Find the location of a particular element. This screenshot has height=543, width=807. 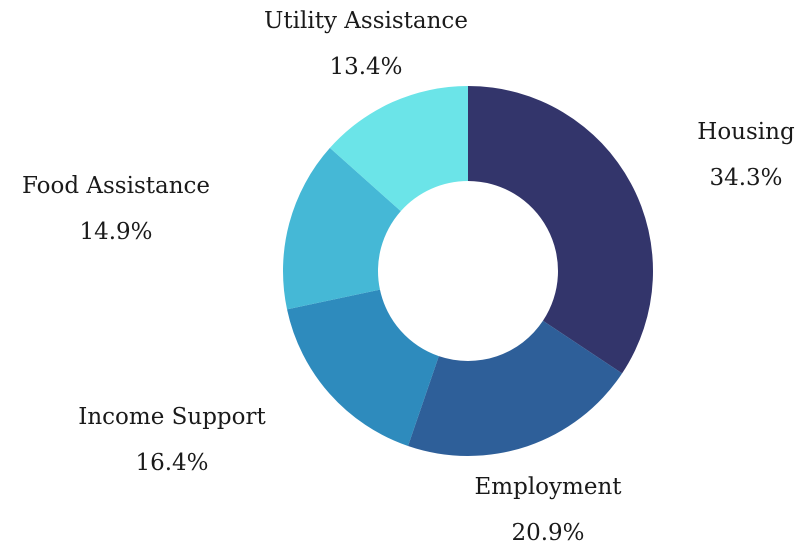

slice-label: Housing is located at coordinates (746, 132).